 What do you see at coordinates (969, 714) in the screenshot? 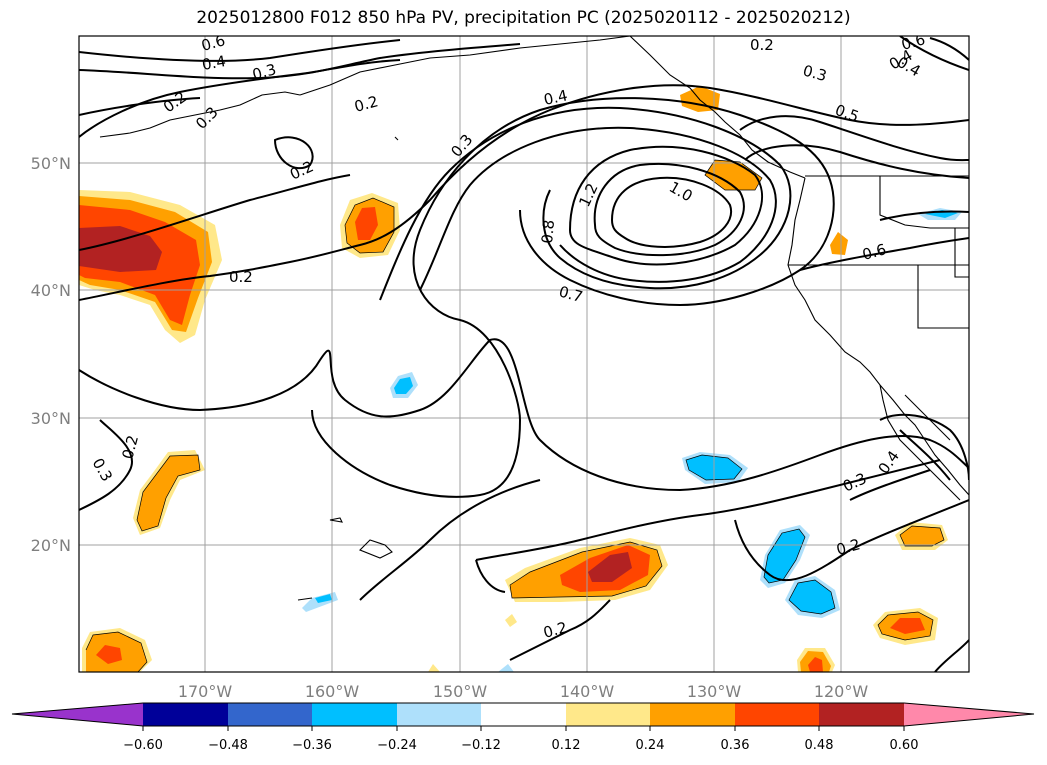
I see `colorbar-extend-high` at bounding box center [969, 714].